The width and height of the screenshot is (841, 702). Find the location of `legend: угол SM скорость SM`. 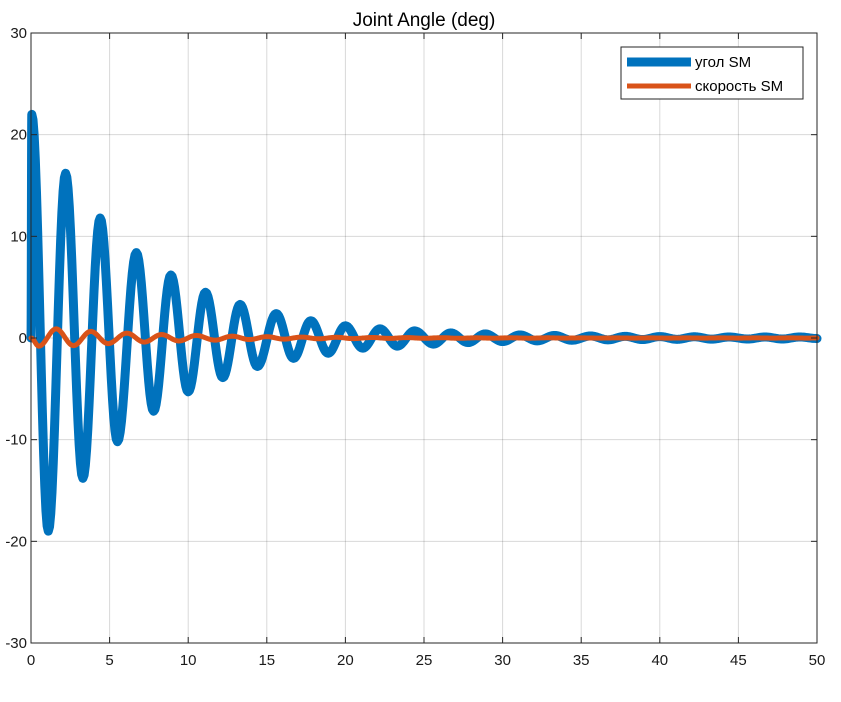

legend: угол SM скорость SM is located at coordinates (712, 73).